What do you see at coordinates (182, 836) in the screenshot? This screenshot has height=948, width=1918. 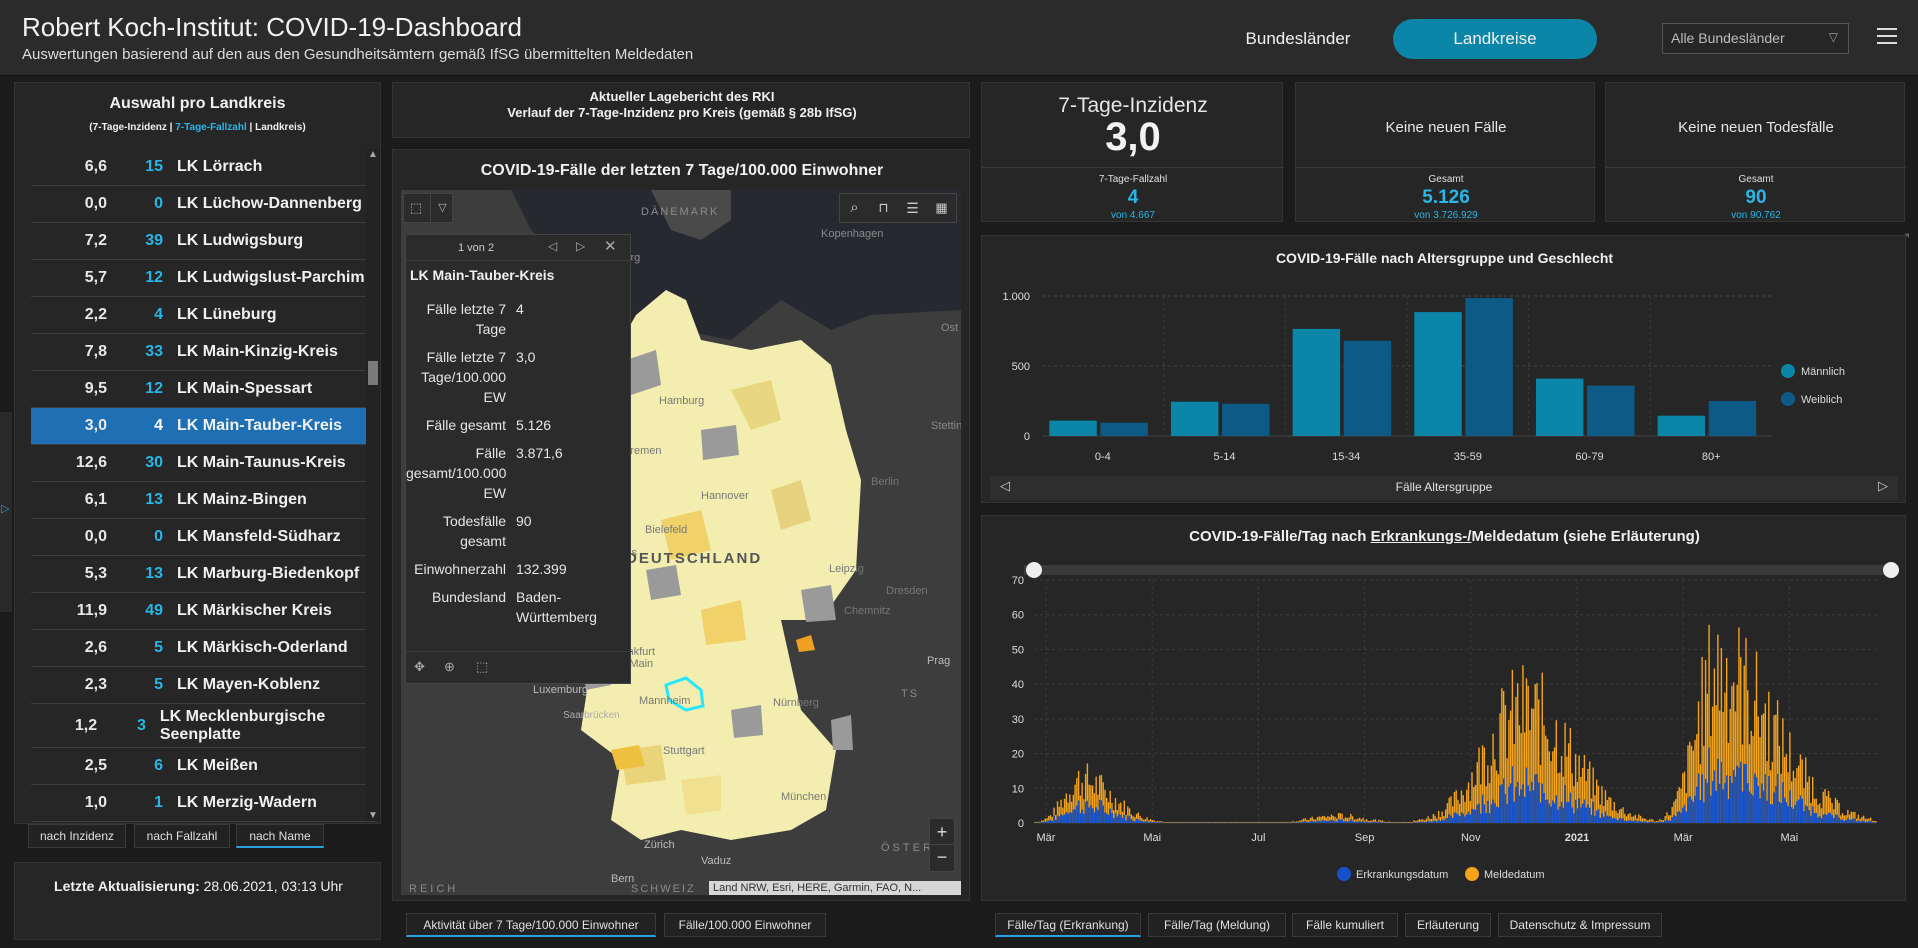 I see `sort-by-cases-tab: nach Fallzahl` at bounding box center [182, 836].